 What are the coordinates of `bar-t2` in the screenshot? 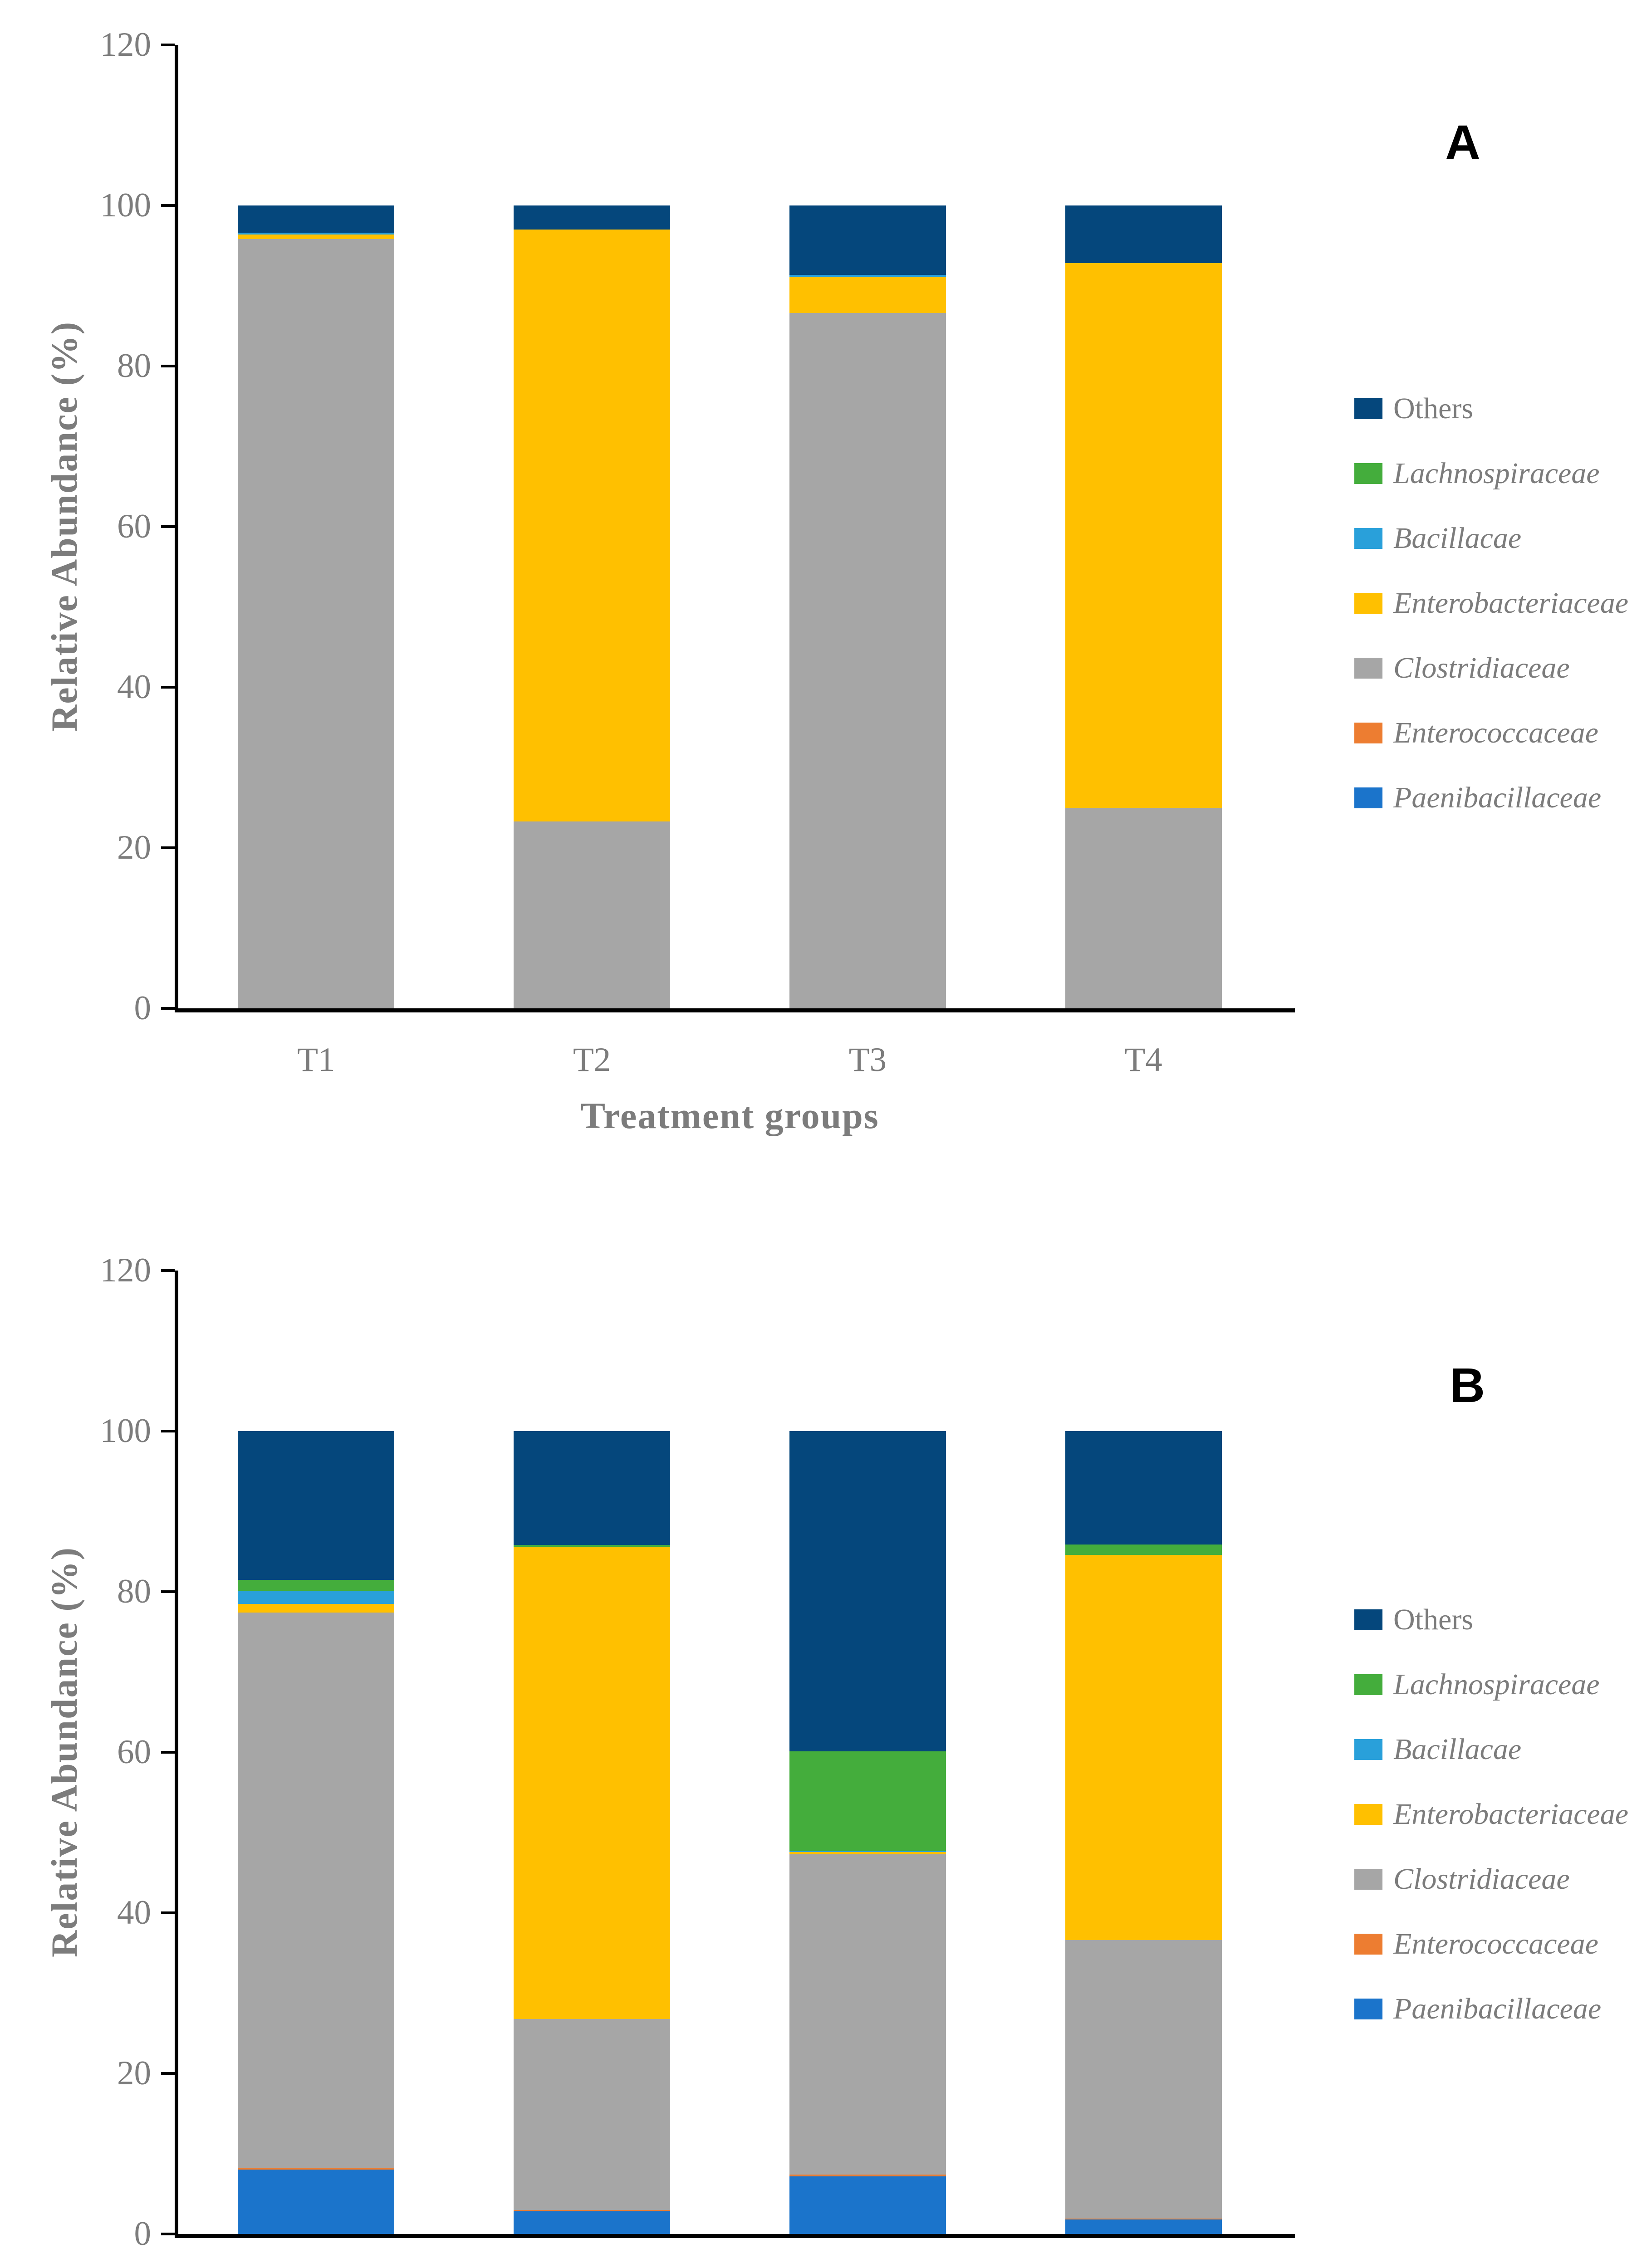 It's located at (592, 1832).